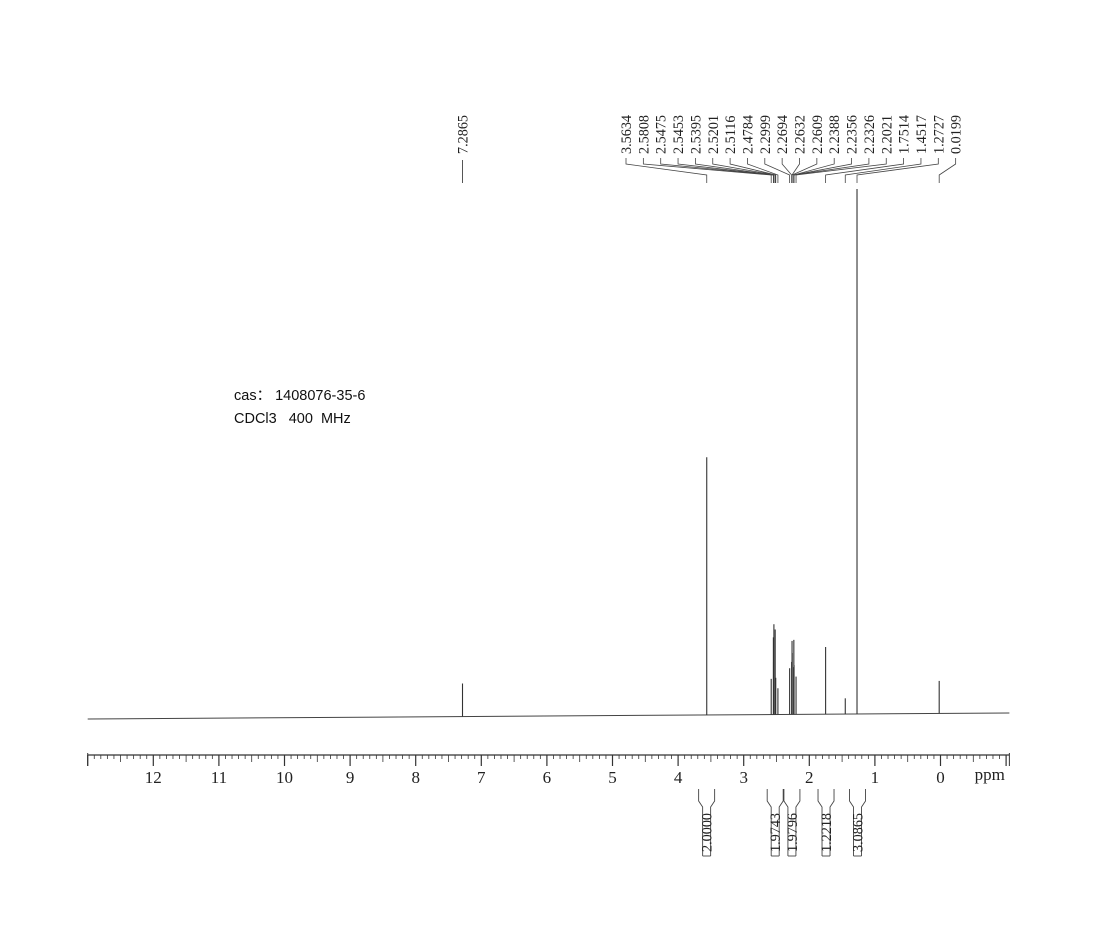 Image resolution: width=1112 pixels, height=929 pixels. I want to click on integral-value: 1.9796, so click(793, 832).